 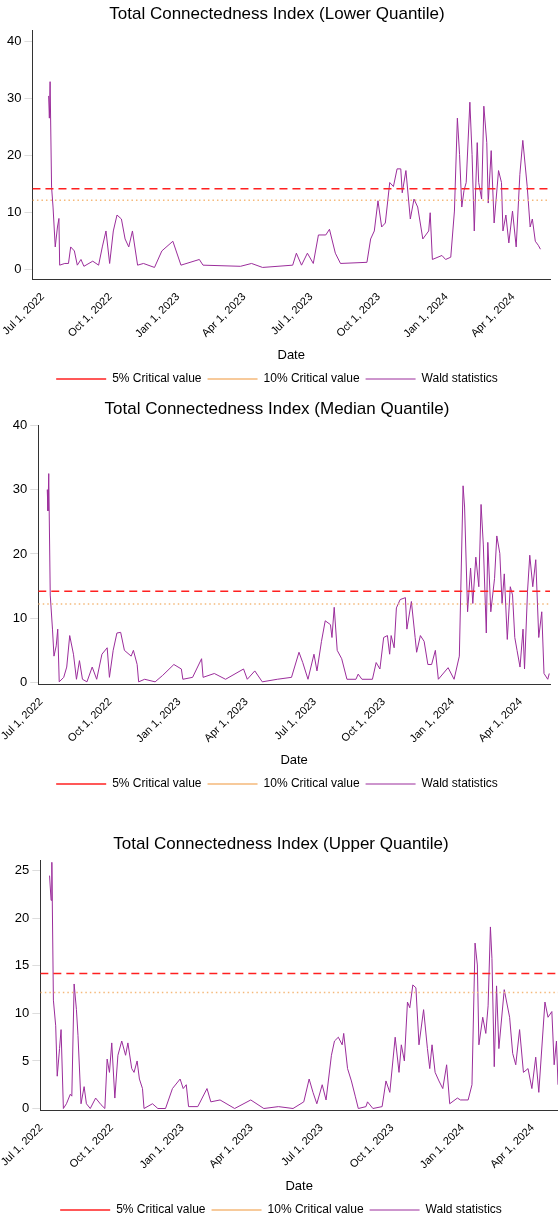 I want to click on y-tick-label: 25, so click(x=22, y=870).